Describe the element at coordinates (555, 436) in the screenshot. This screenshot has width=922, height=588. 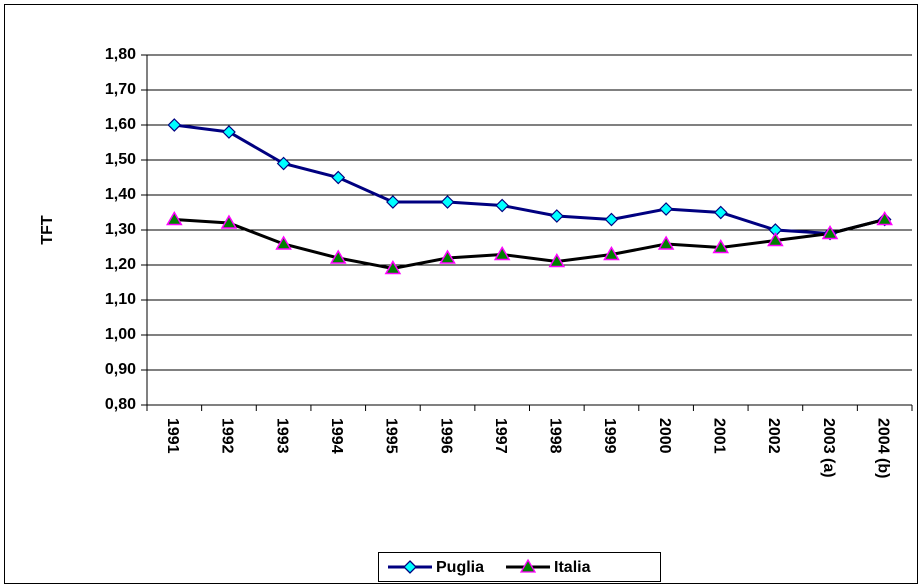
I see `x-tick-label: 1998` at that location.